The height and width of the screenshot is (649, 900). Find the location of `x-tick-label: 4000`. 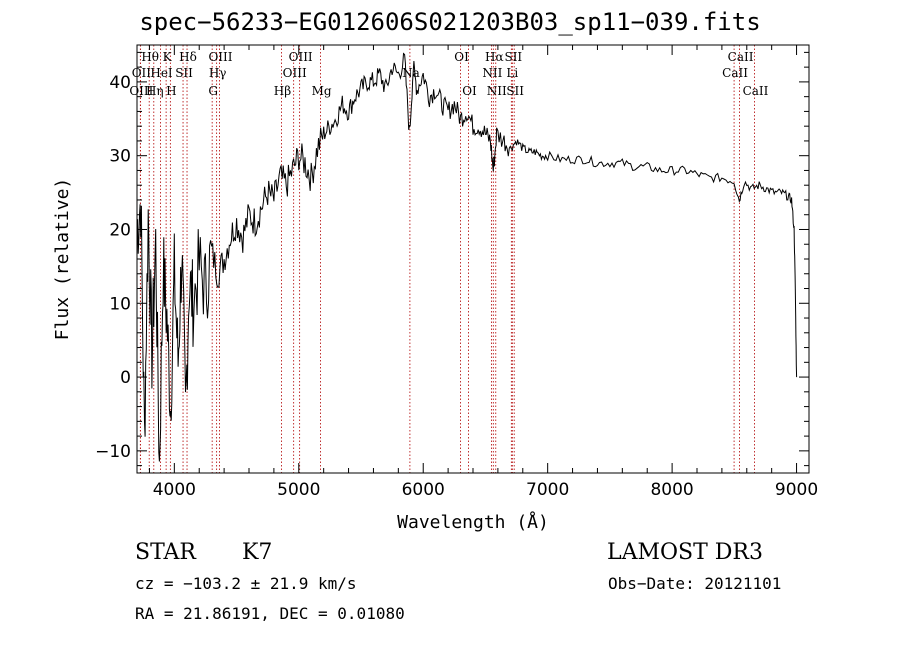

x-tick-label: 4000 is located at coordinates (174, 490).